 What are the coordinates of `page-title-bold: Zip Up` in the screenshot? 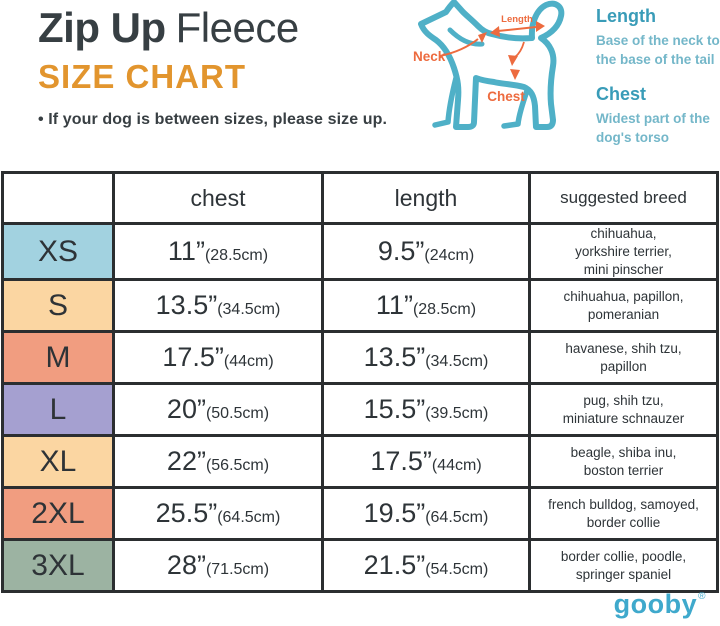 It's located at (102, 27).